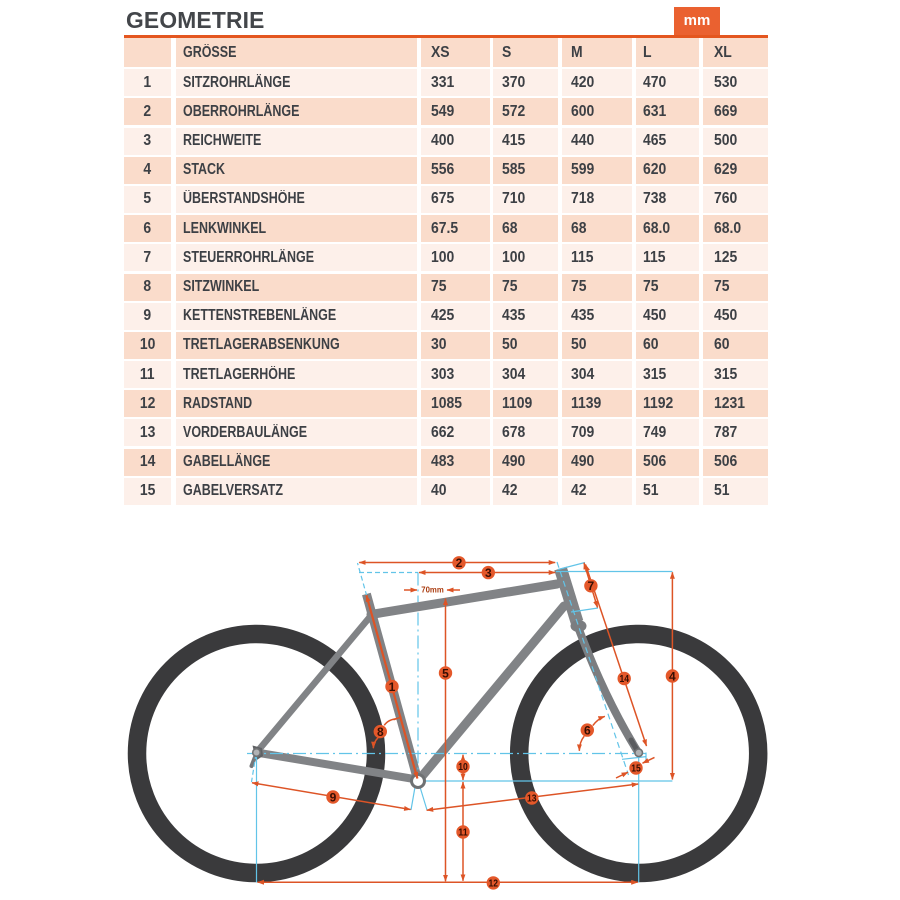 The image size is (900, 900). Describe the element at coordinates (333, 797) in the screenshot. I see `svg-text: 9` at that location.